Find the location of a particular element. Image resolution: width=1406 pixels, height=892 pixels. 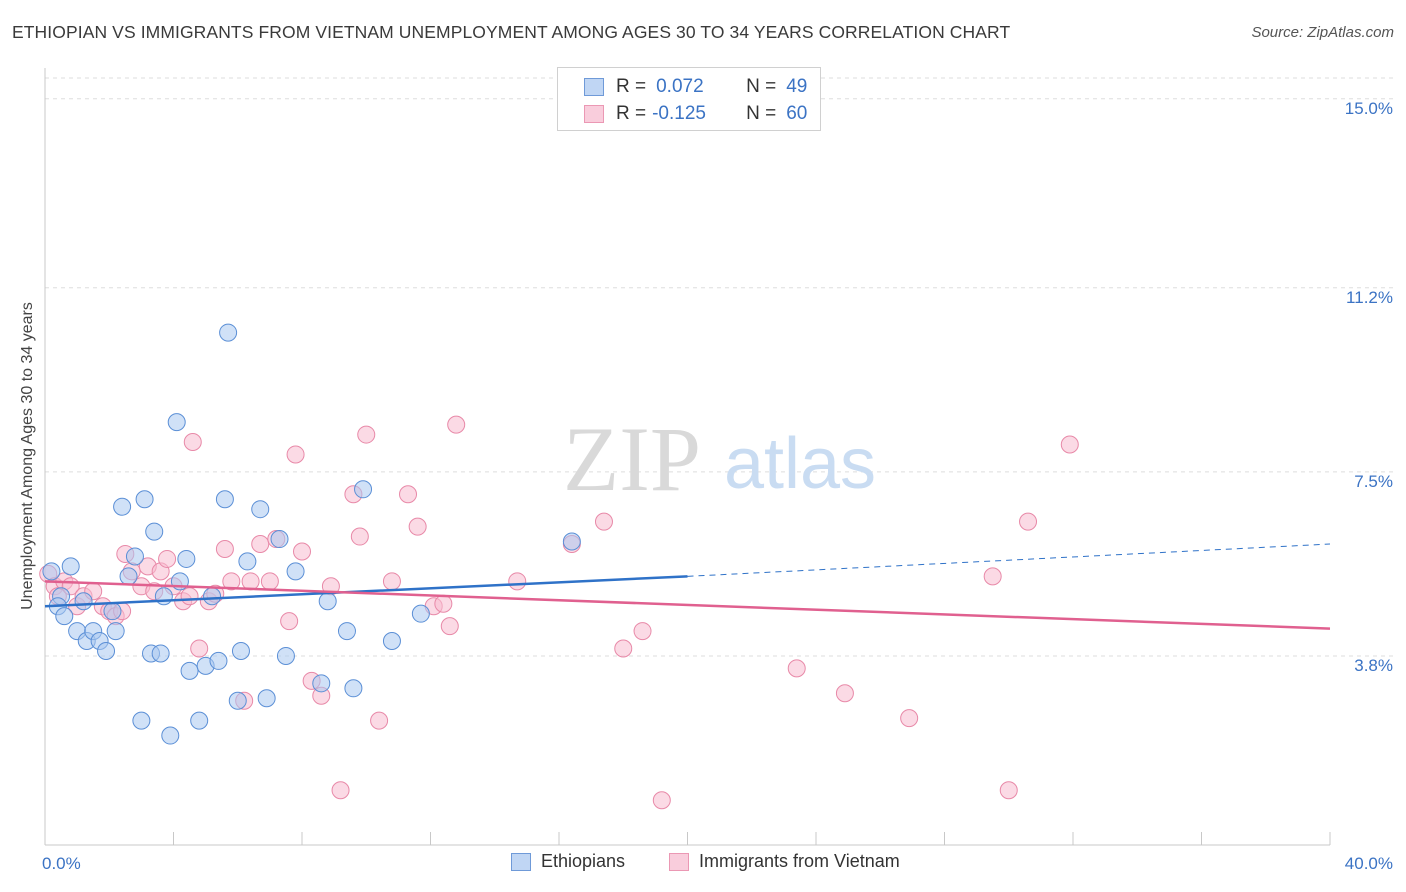

ethiopians-swatch is located at coordinates (594, 87).